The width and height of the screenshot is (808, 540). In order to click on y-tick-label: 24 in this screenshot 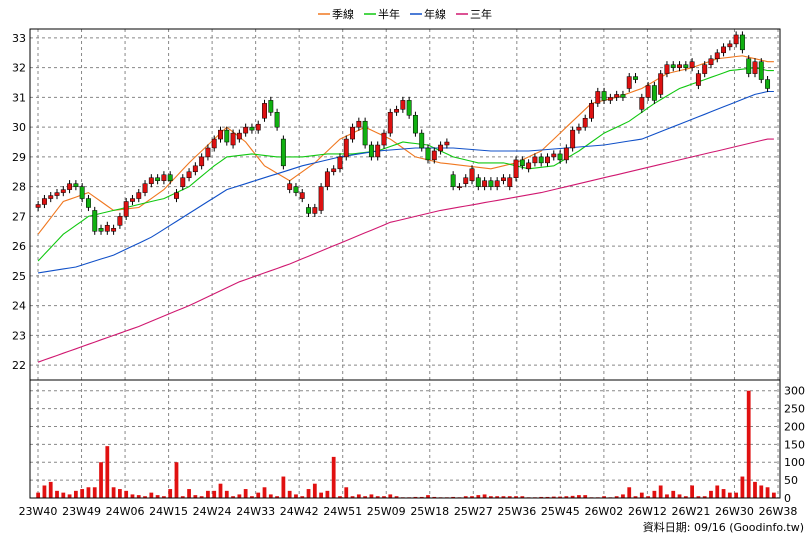, I will do `click(19, 306)`.